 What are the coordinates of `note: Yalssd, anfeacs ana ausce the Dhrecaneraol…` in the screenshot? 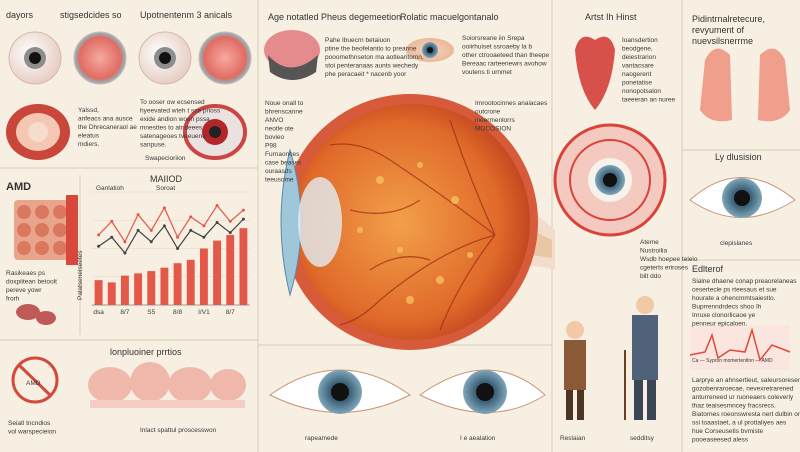 It's located at (107, 127).